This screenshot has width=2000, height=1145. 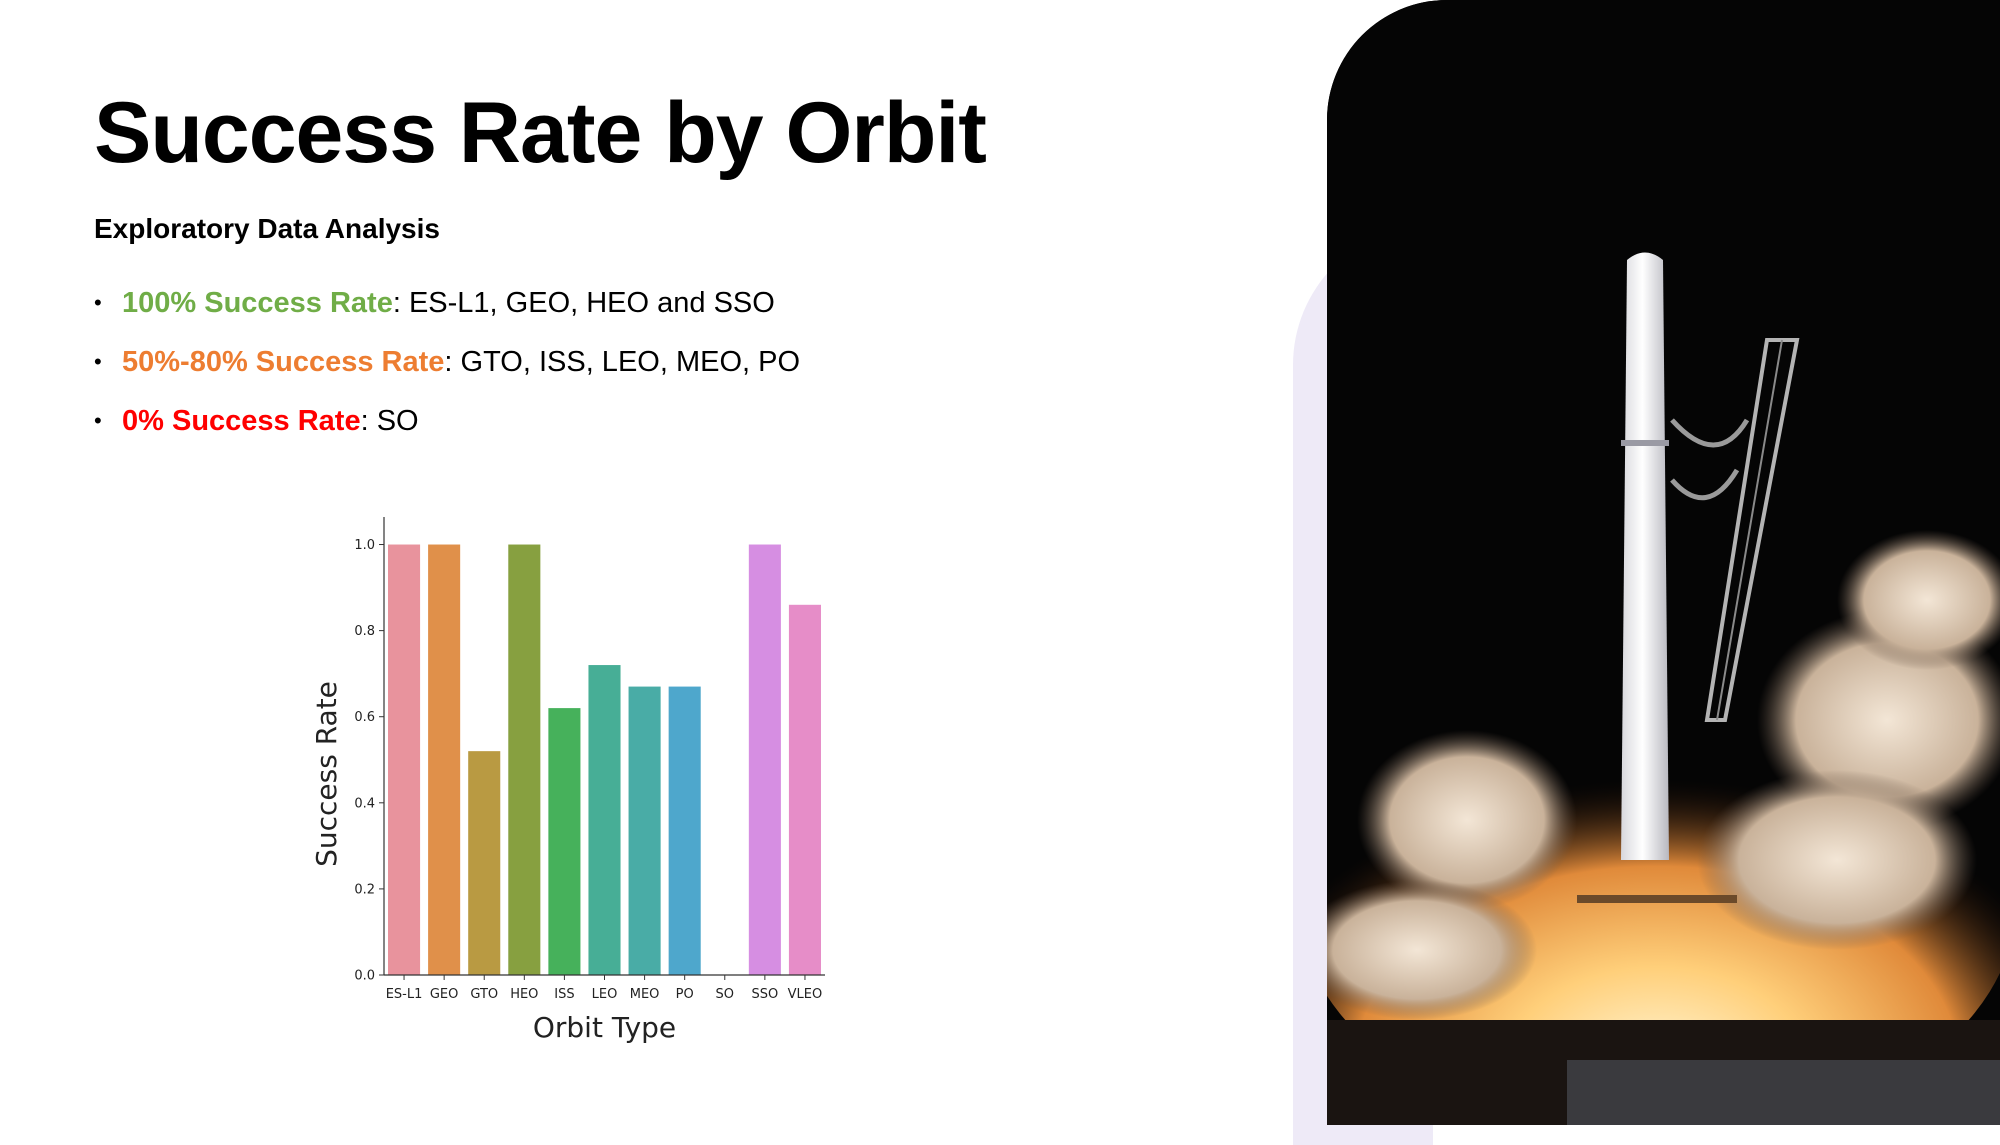 What do you see at coordinates (447, 430) in the screenshot?
I see `bullet-item-zero-success: • 0% Success Rate: SO` at bounding box center [447, 430].